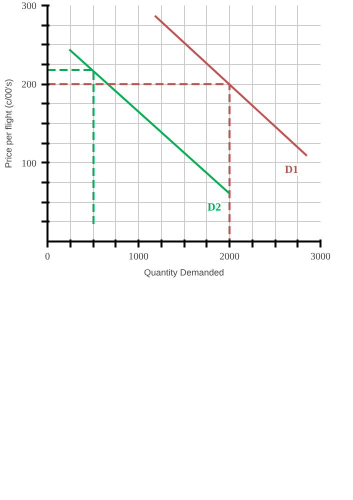 This screenshot has width=353, height=500. Describe the element at coordinates (47, 257) in the screenshot. I see `x-tick-label: 0` at that location.